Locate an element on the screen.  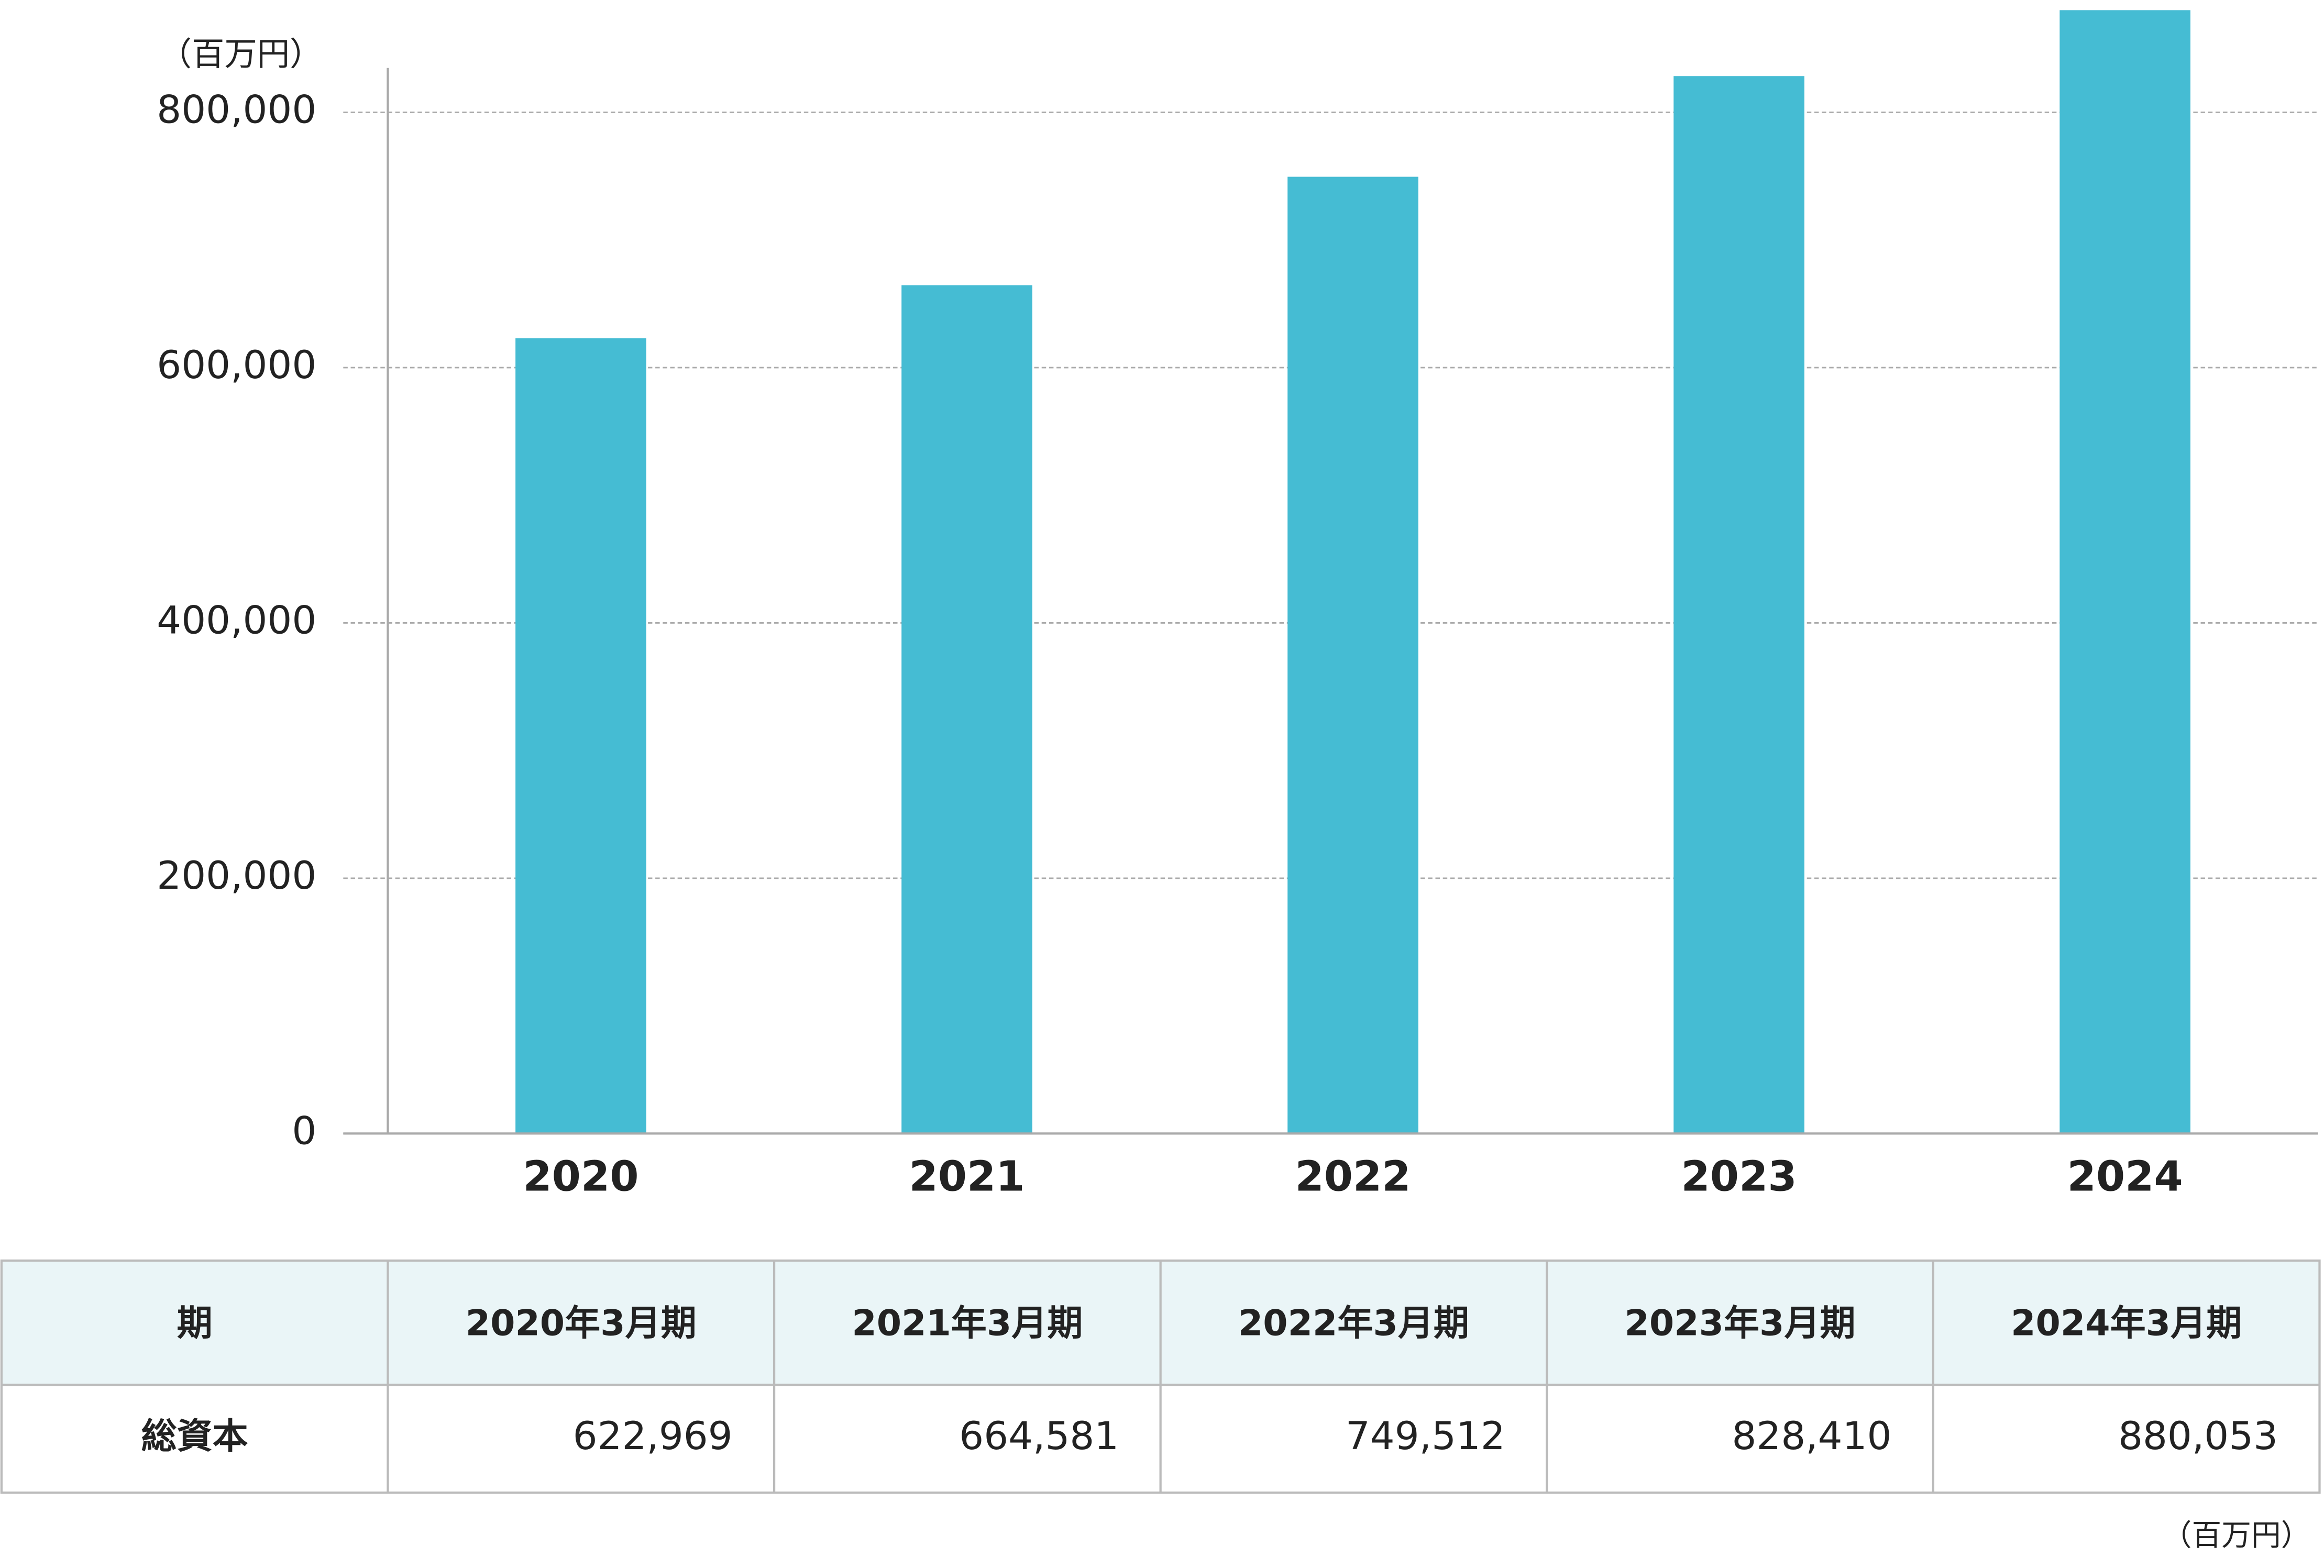
table-row-label: 総資本 is located at coordinates (194, 1436).